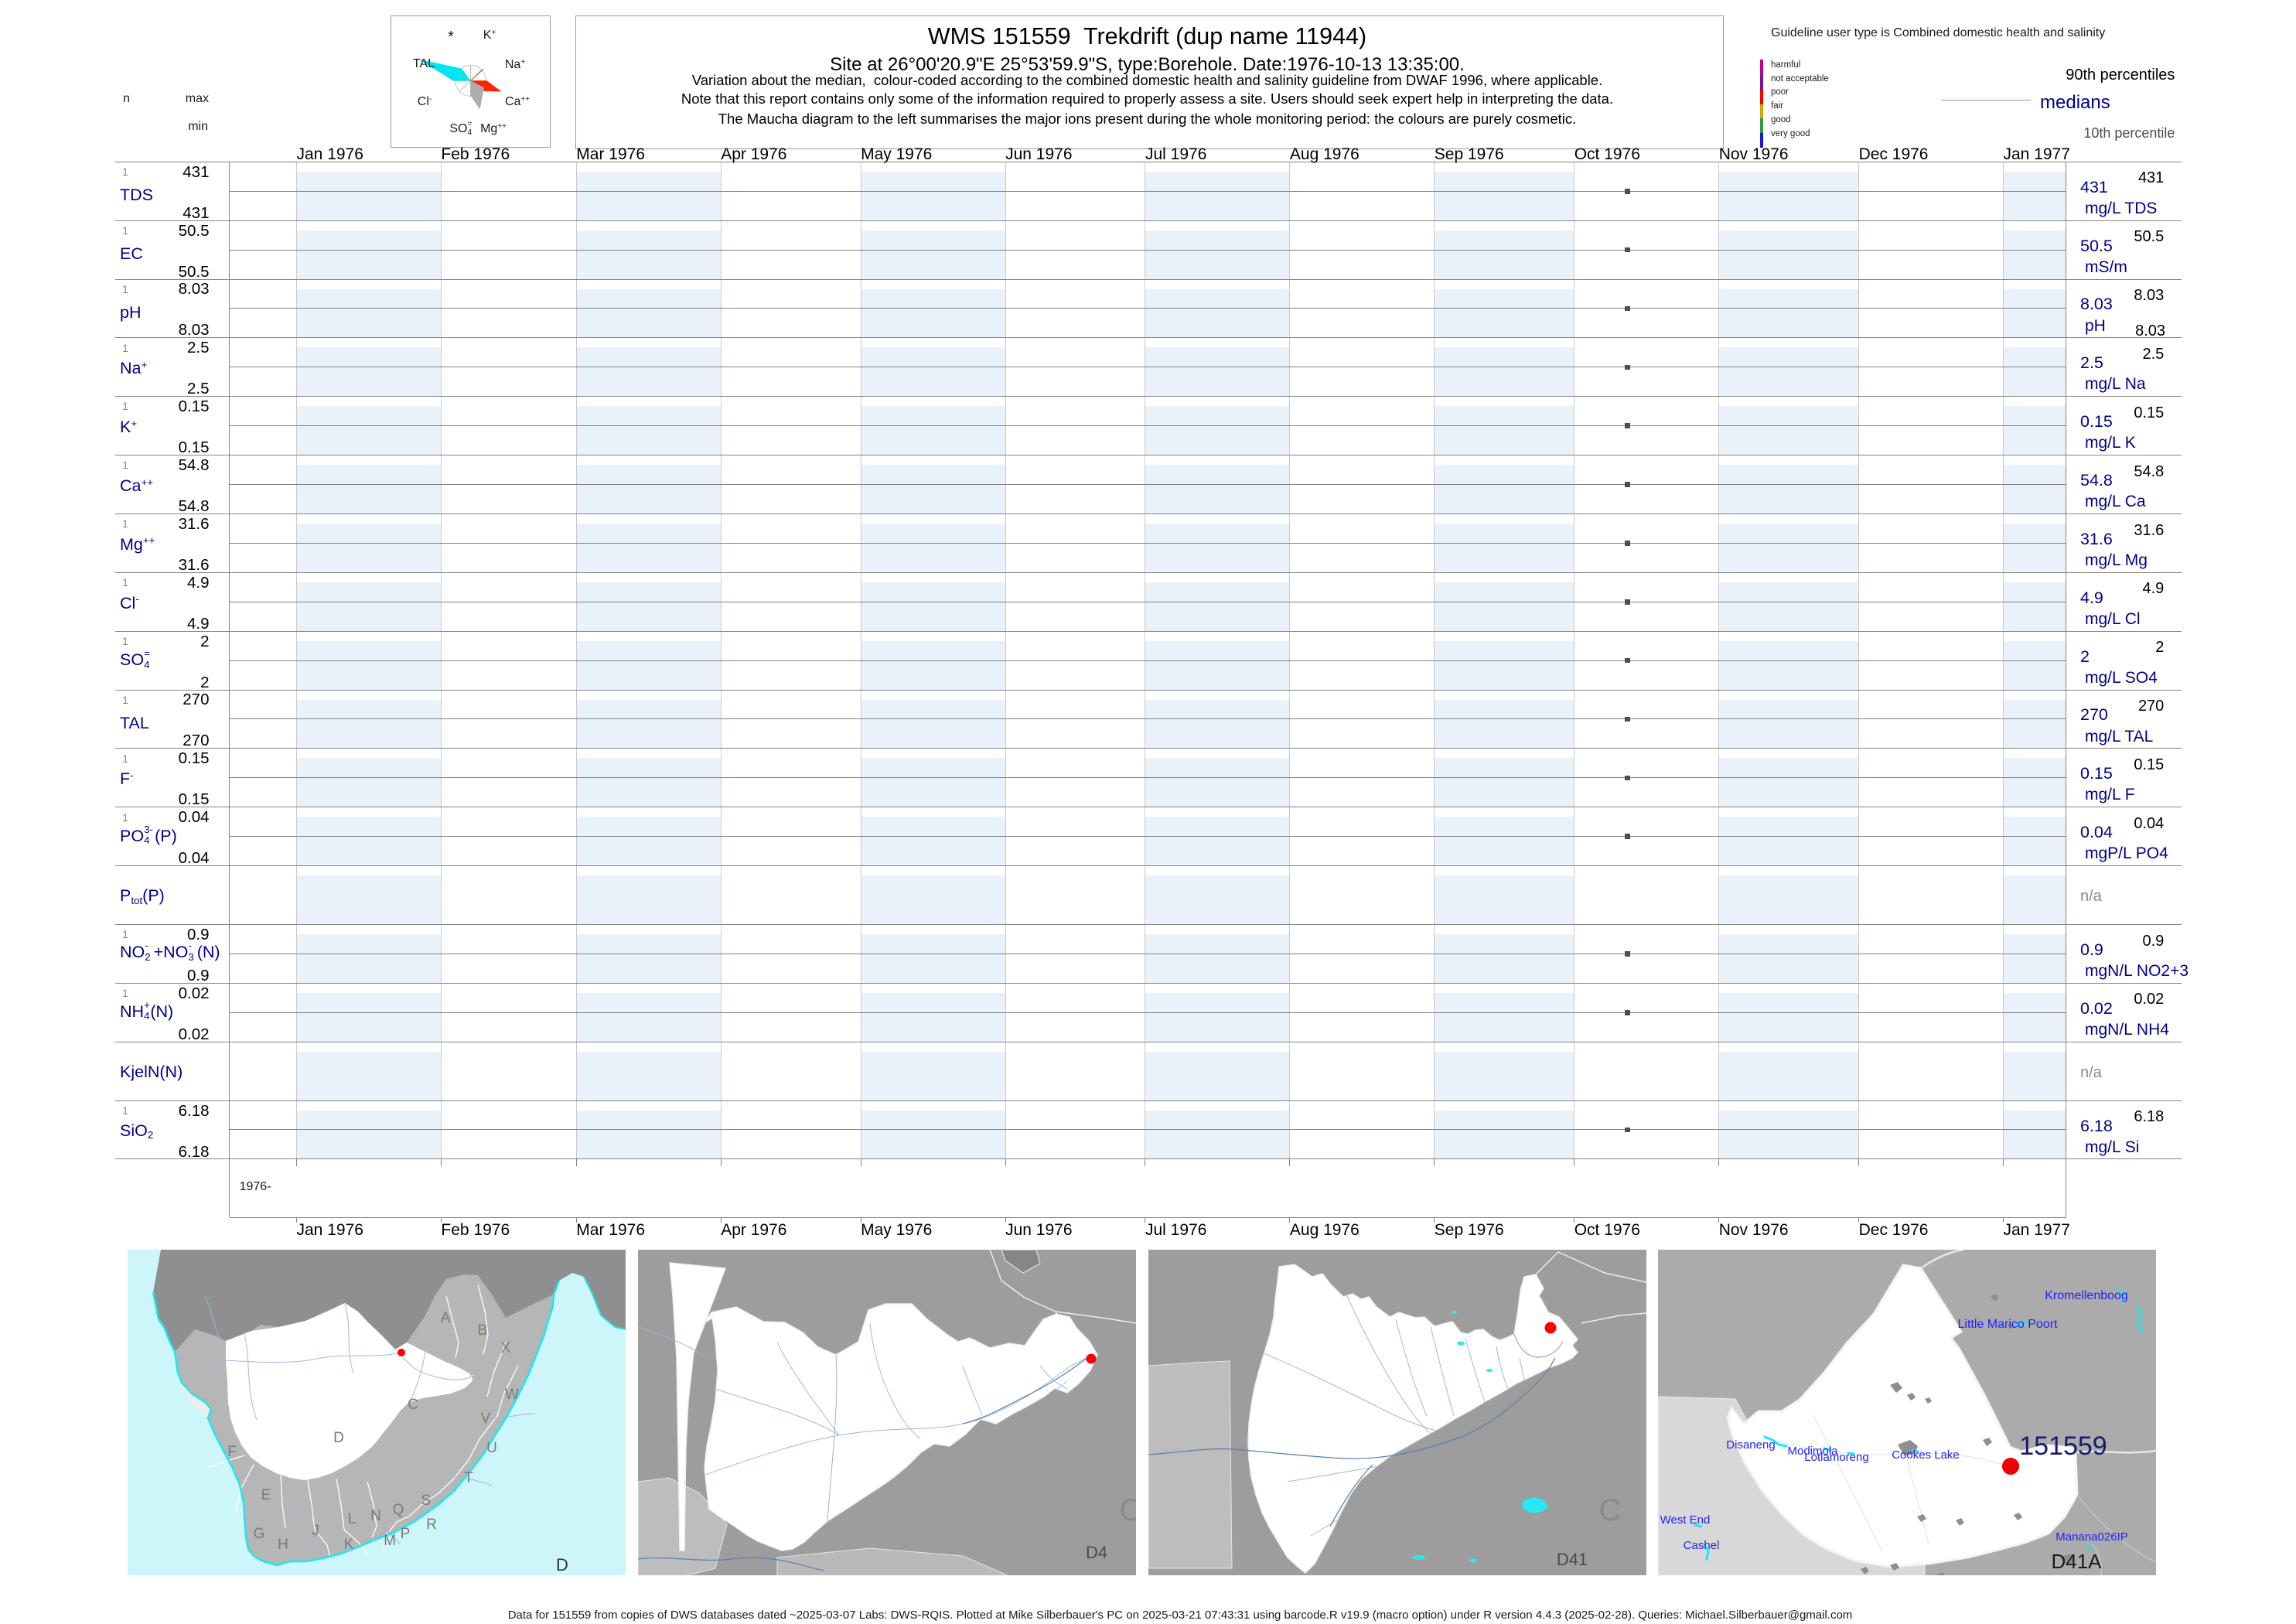 This screenshot has height=1624, width=2296. I want to click on svg-text: Disaneng, so click(1751, 1445).